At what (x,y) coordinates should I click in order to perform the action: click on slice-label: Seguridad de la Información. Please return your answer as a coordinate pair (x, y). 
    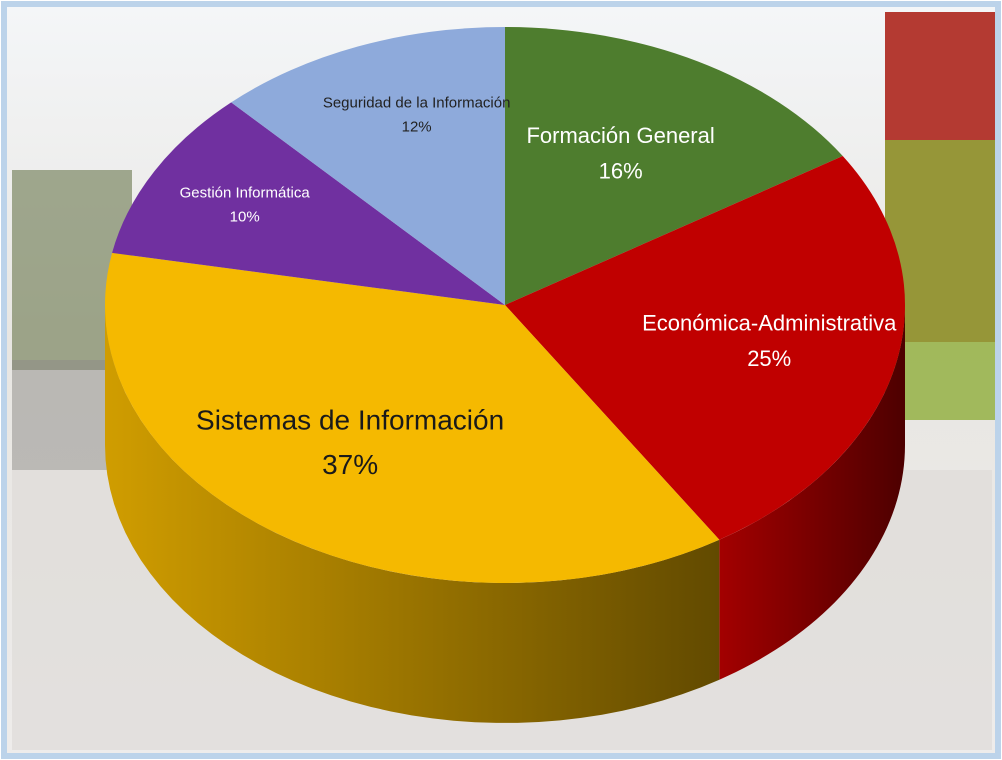
    Looking at the image, I should click on (417, 103).